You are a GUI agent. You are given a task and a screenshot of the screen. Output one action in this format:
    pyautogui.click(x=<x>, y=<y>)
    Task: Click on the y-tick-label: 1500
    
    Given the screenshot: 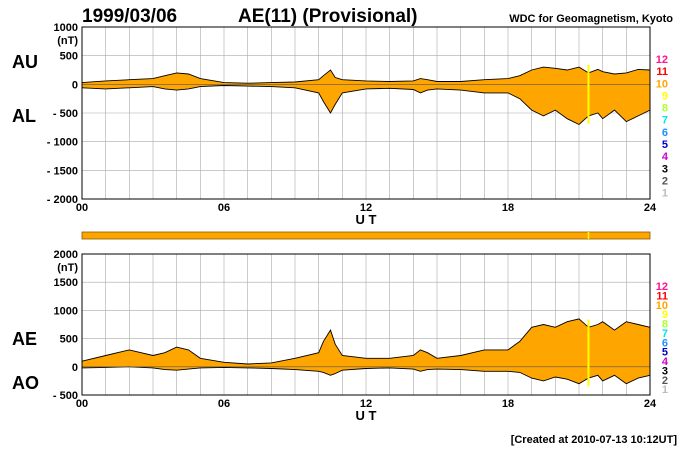 What is the action you would take?
    pyautogui.click(x=66, y=283)
    